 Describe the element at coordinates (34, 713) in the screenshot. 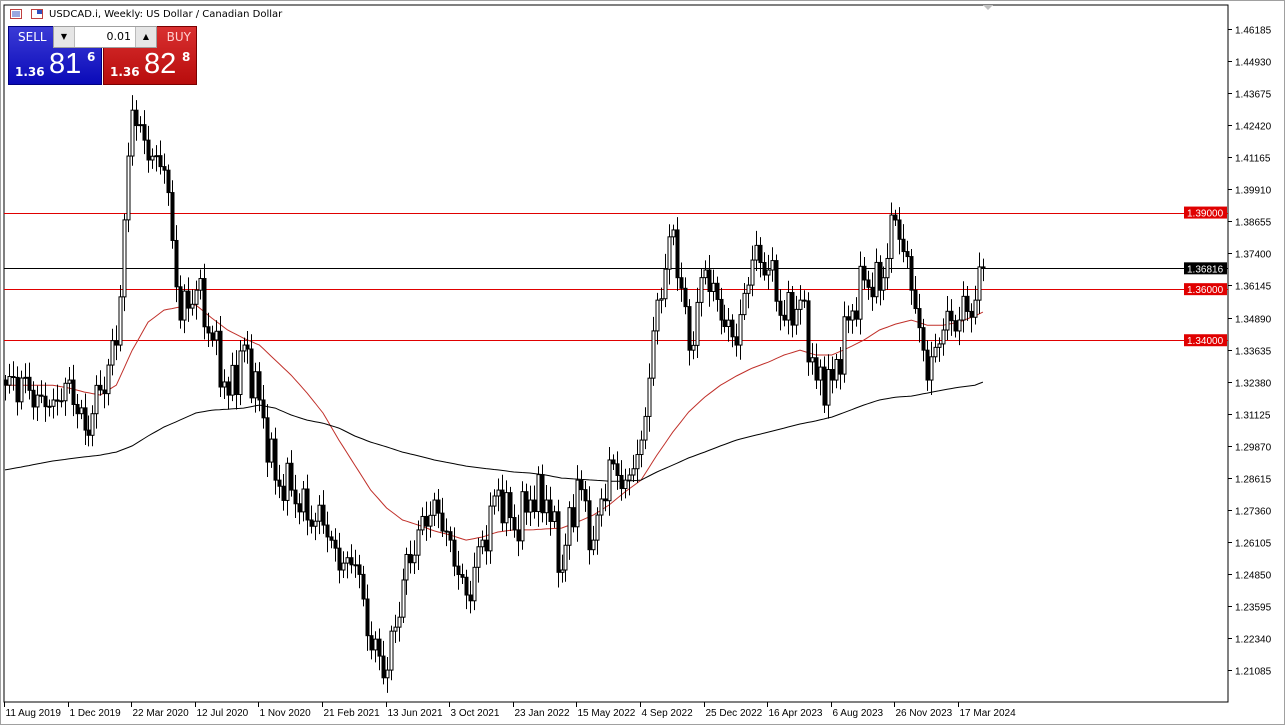

I see `x-tick-label: 11 Aug 2019` at that location.